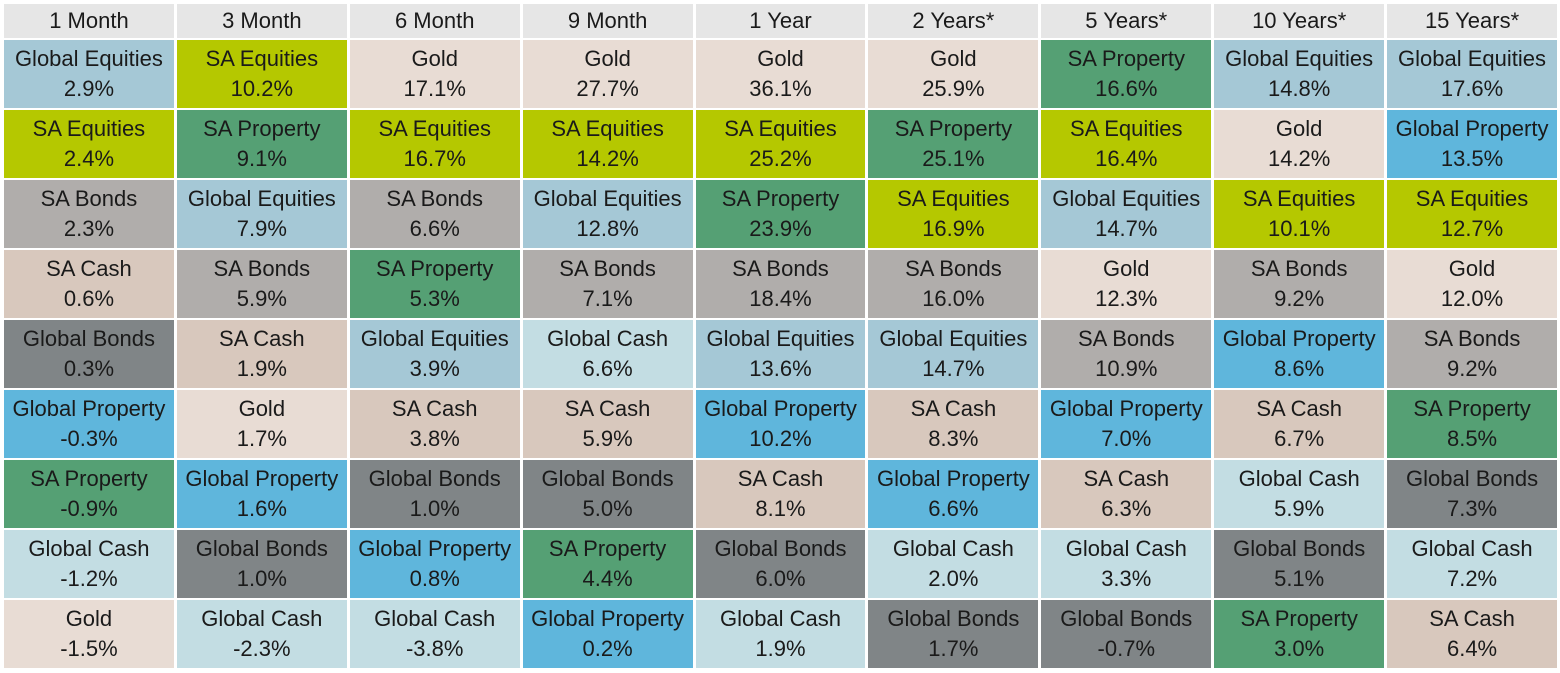 The width and height of the screenshot is (1560, 673). I want to click on return-cell-global-cash: Global Cash -3.8%, so click(434, 634).